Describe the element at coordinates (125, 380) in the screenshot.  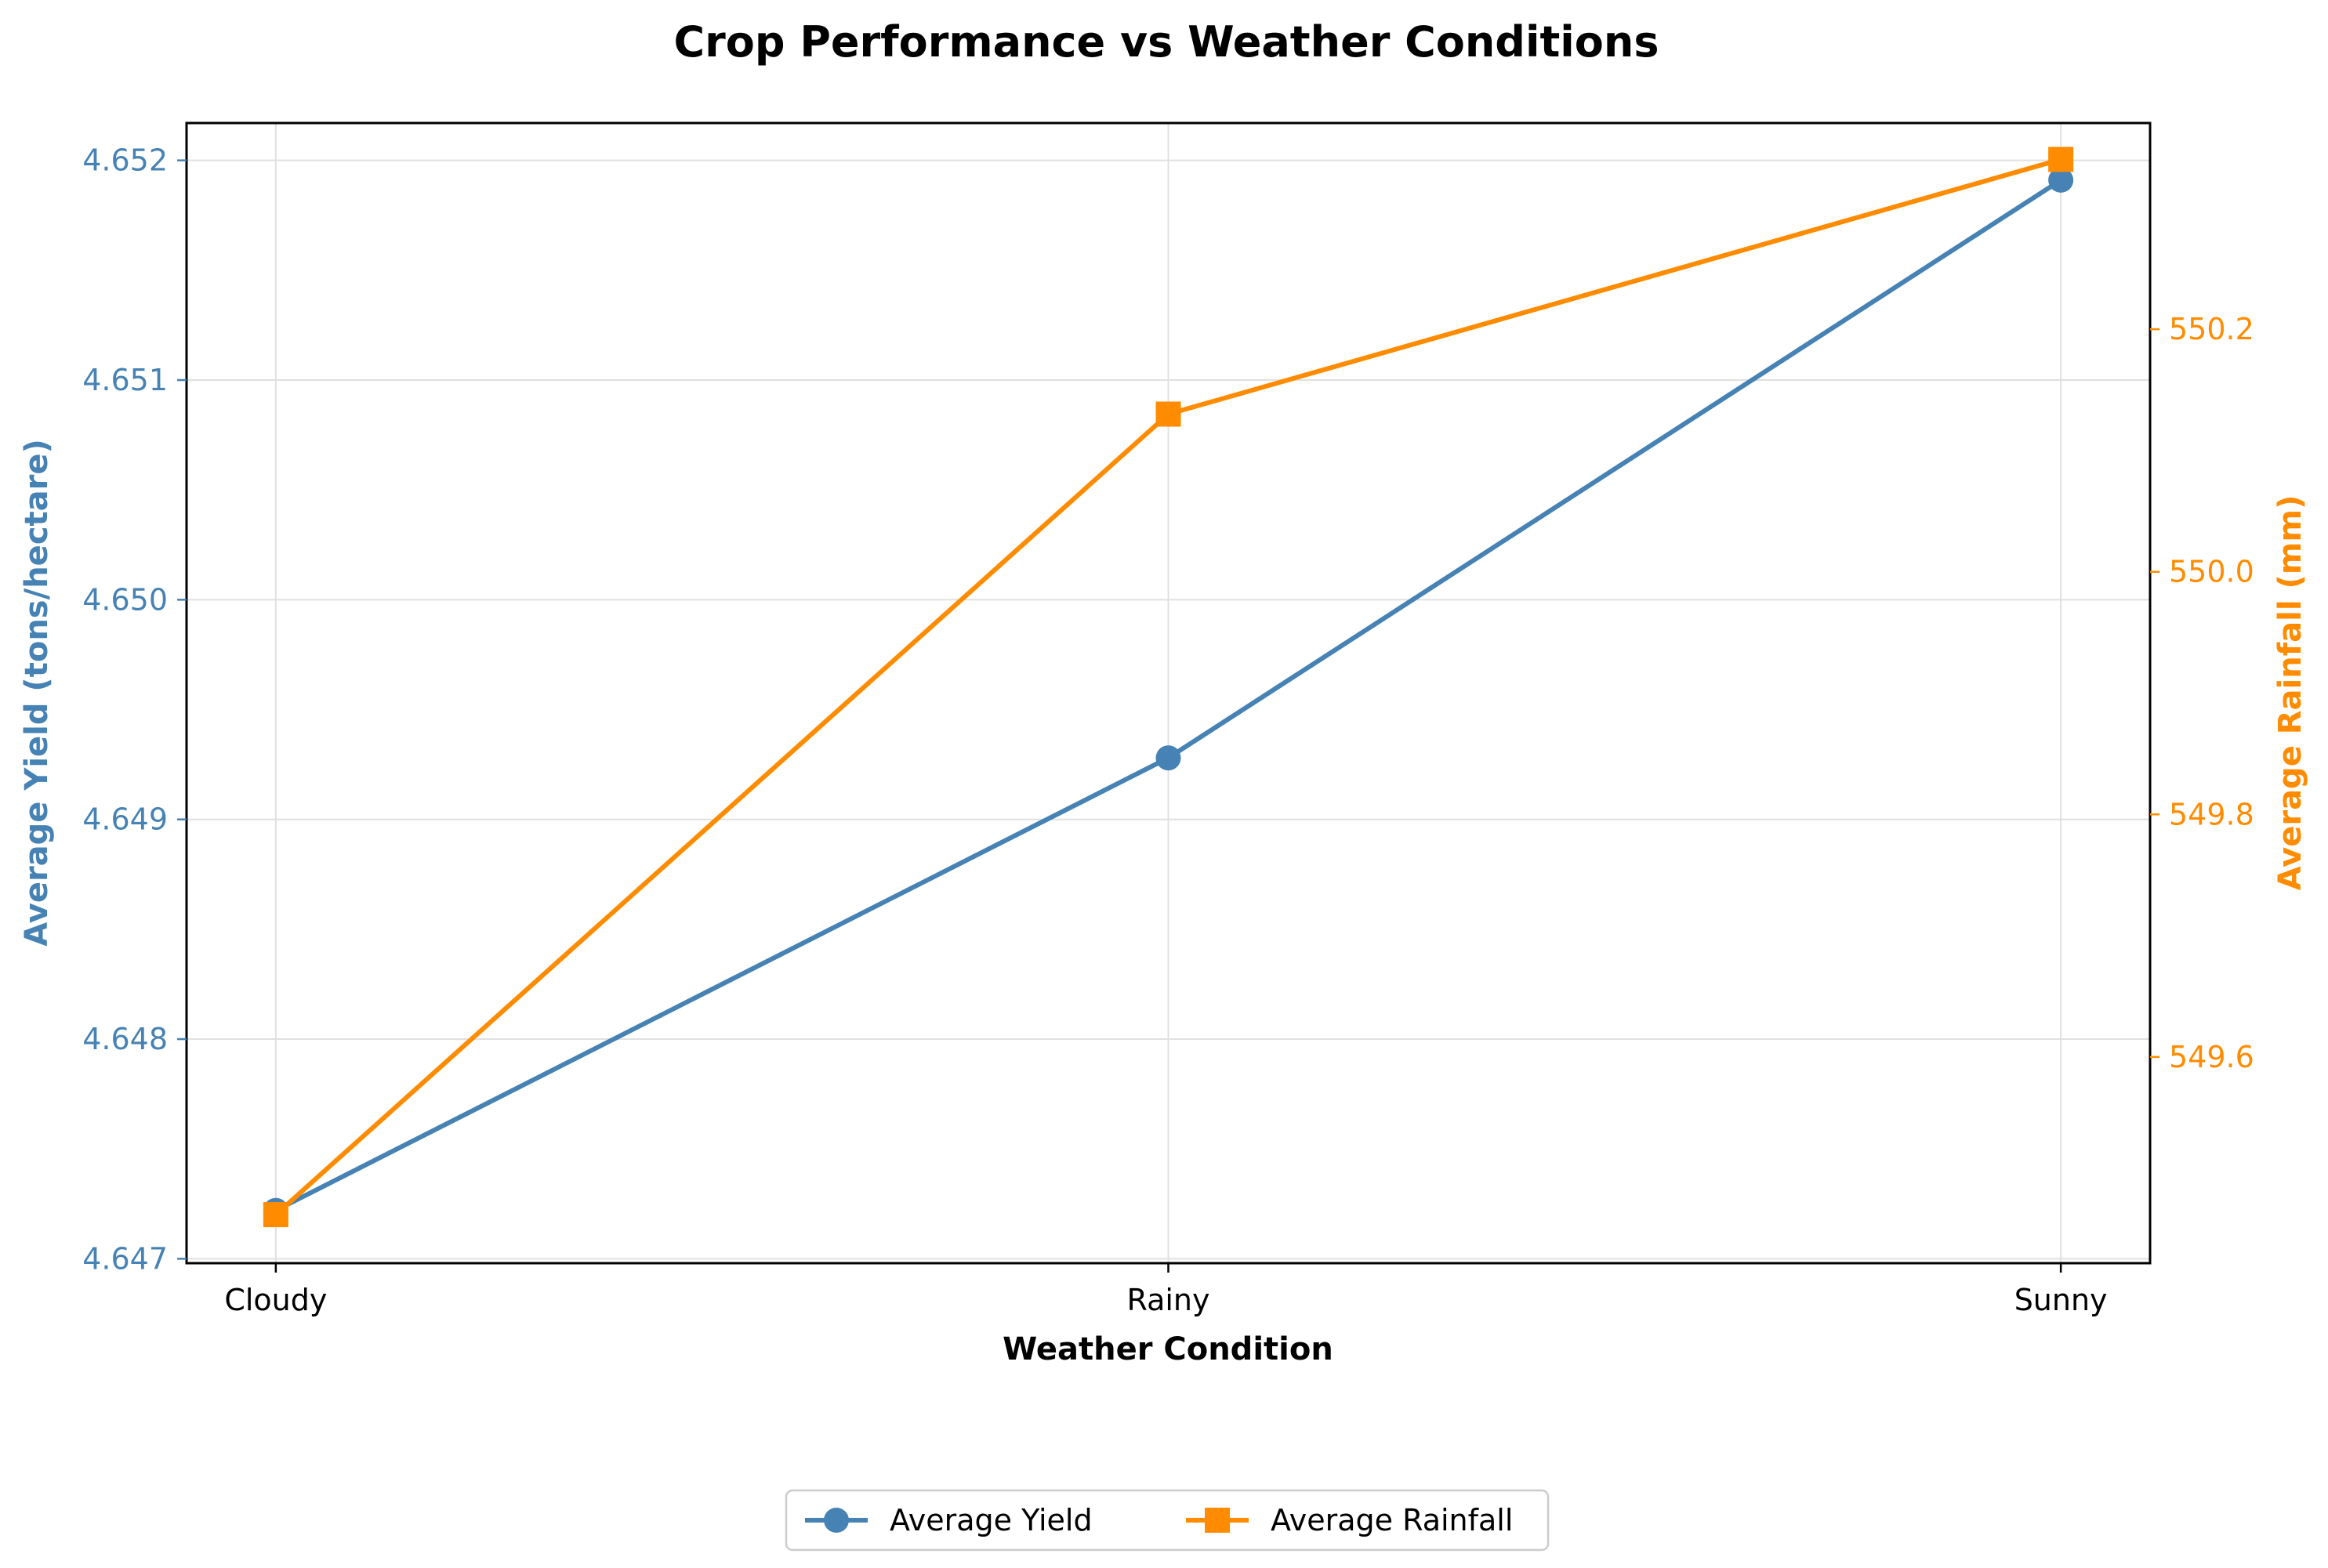
I see `y-left-tick-label: 4.651` at that location.